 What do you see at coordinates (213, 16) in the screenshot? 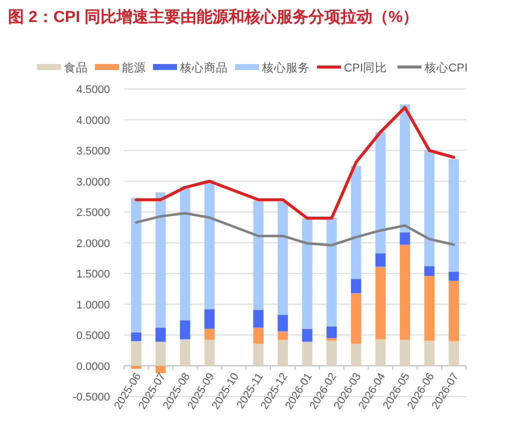
I see `chart-title: 图 2：CPI 同比增速主要由能源和核心服务分项拉动（%）` at bounding box center [213, 16].